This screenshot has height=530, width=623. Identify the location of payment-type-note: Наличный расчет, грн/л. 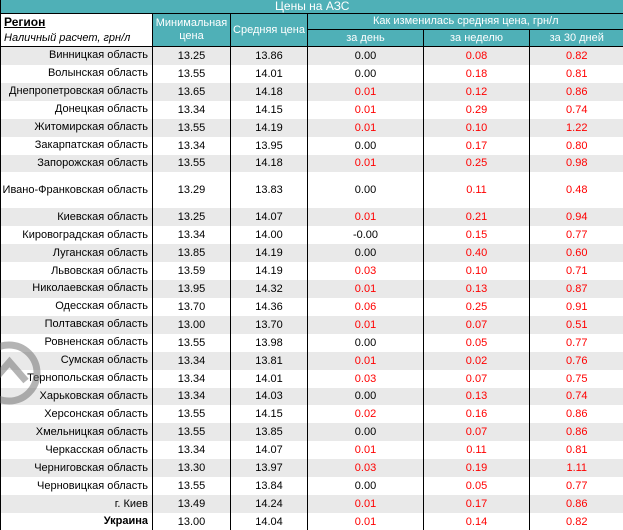
(67, 38).